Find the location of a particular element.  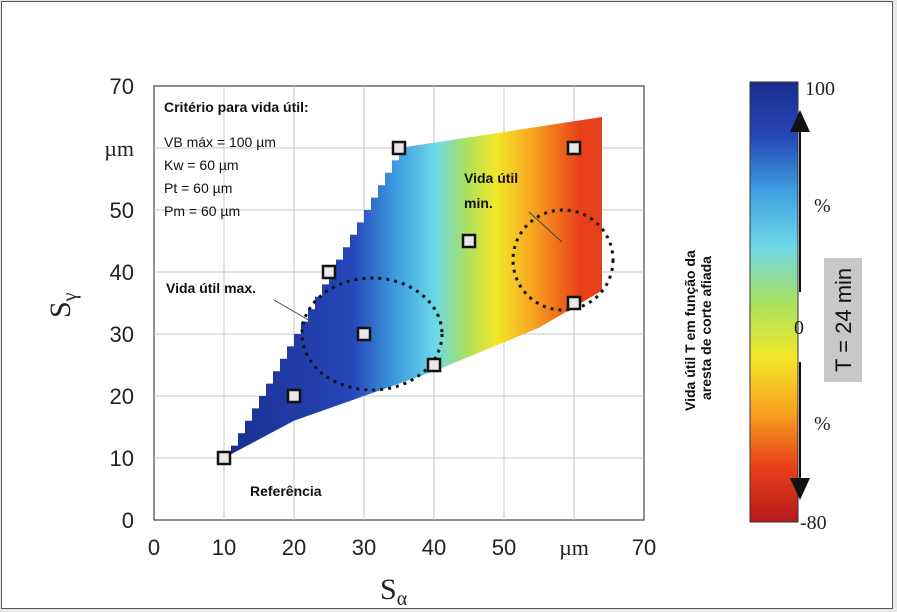

max-life-label: Vida útil max. is located at coordinates (211, 288).